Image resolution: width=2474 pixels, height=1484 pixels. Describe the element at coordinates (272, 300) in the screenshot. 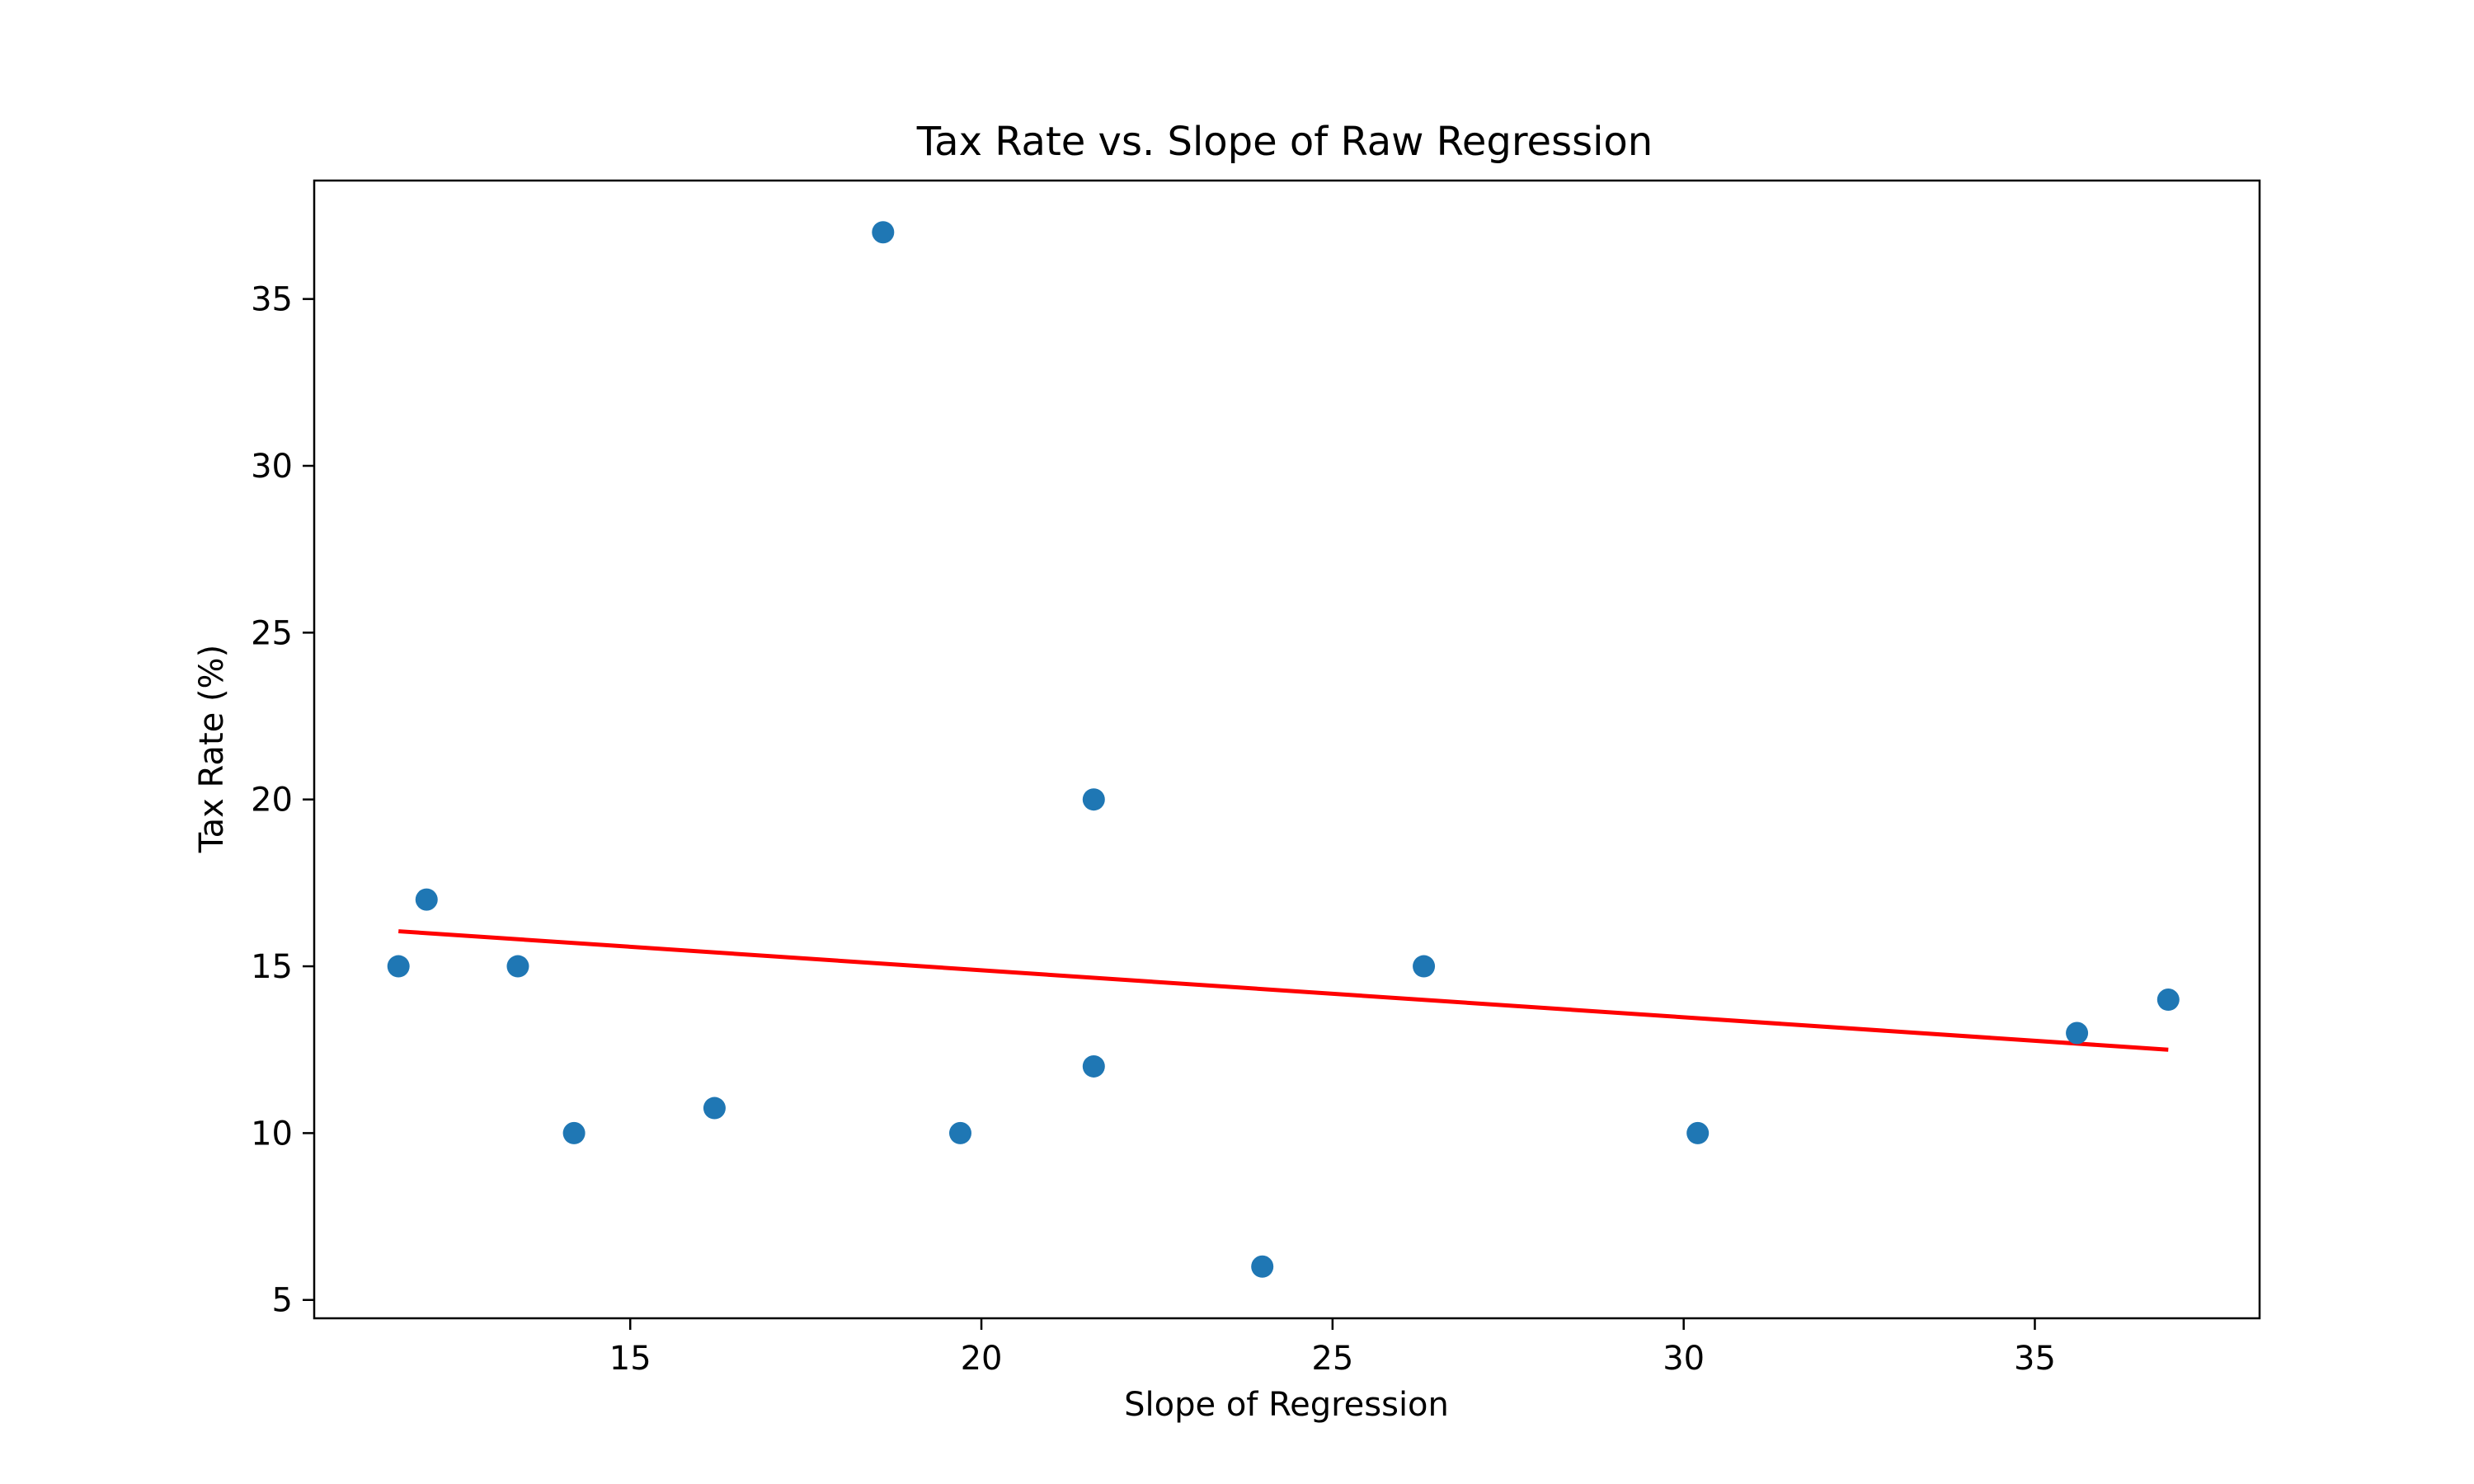

I see `y-tick-label: 35` at that location.